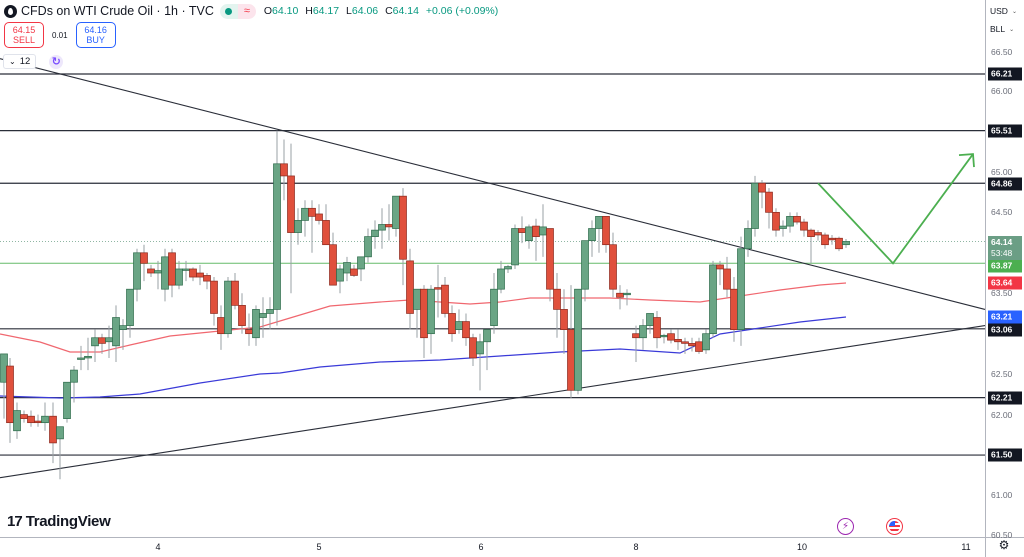 This screenshot has height=557, width=1024. What do you see at coordinates (894, 526) in the screenshot?
I see `us-economic-event-icon` at bounding box center [894, 526].